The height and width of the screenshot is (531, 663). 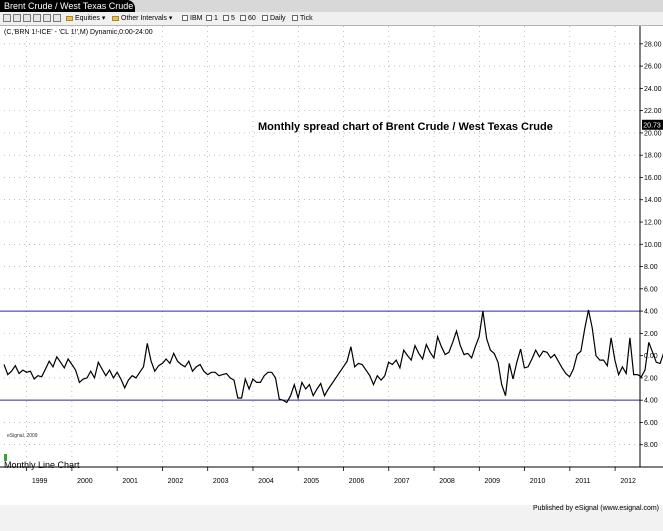 I want to click on watermark-bar, so click(x=5, y=457).